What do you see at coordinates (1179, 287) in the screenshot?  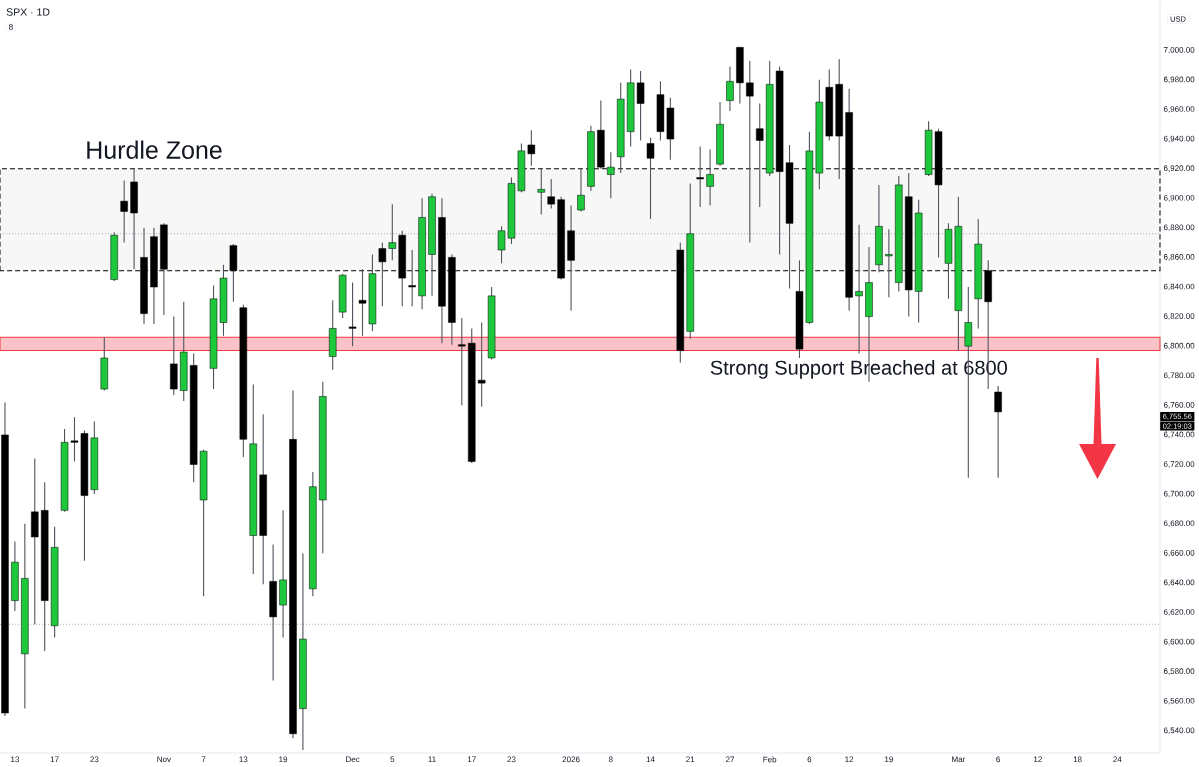 I see `y-tick-label: 6,840.00` at bounding box center [1179, 287].